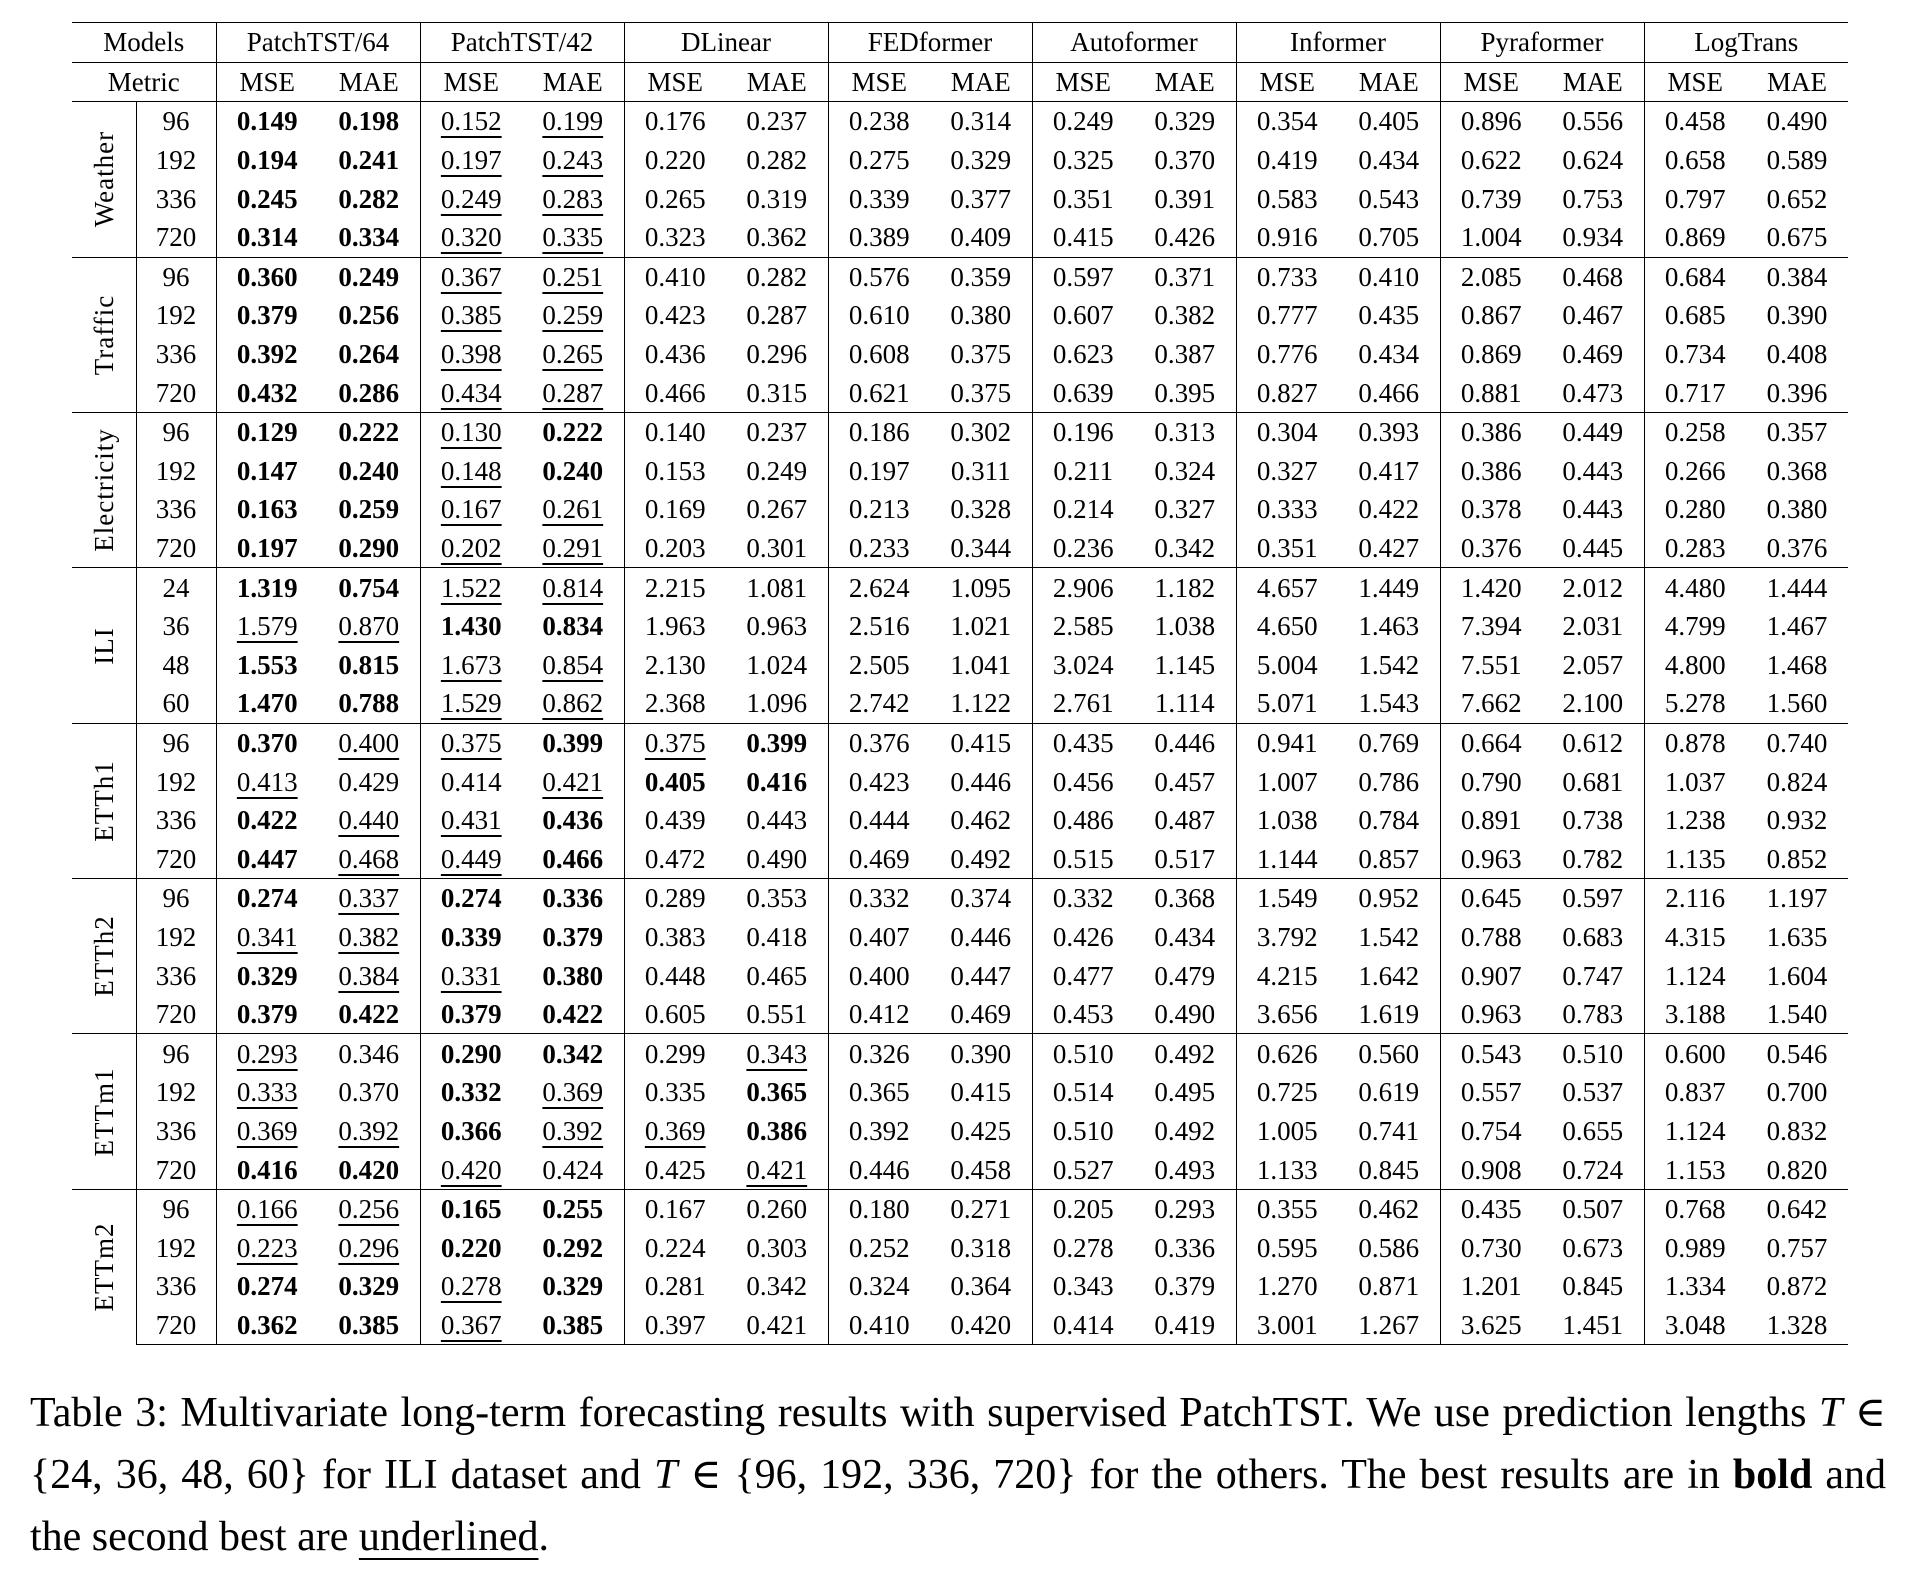 This screenshot has width=1916, height=1571. Describe the element at coordinates (1694, 198) in the screenshot. I see `value-cell: 0.797` at that location.